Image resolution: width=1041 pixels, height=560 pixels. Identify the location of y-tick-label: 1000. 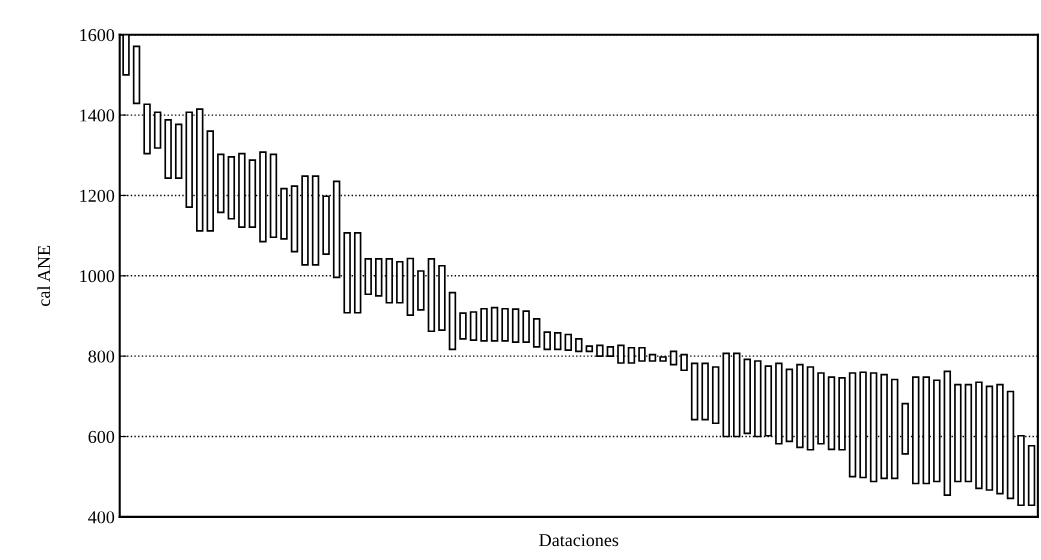
(97, 276).